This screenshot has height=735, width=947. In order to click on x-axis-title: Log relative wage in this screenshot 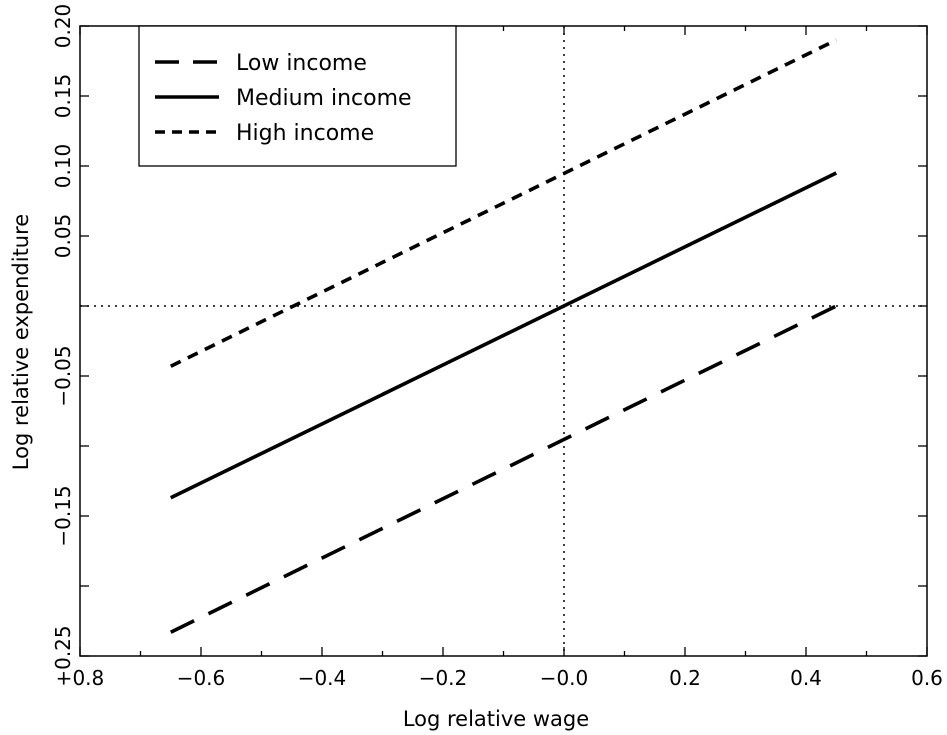, I will do `click(496, 719)`.